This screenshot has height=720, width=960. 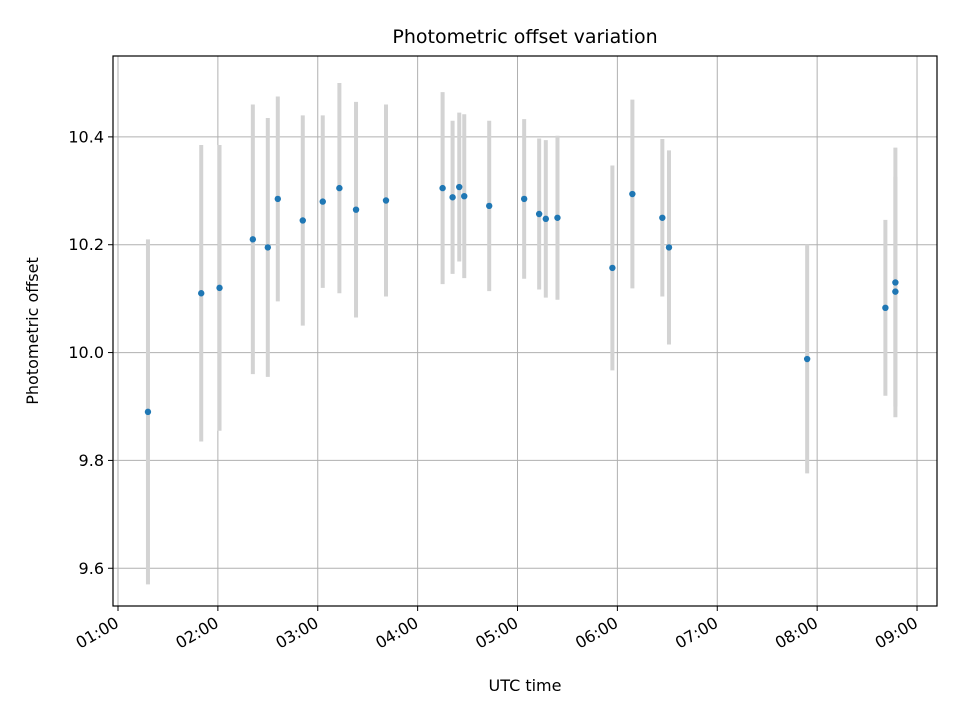 What do you see at coordinates (86, 136) in the screenshot?
I see `y-tick-label: 10.4` at bounding box center [86, 136].